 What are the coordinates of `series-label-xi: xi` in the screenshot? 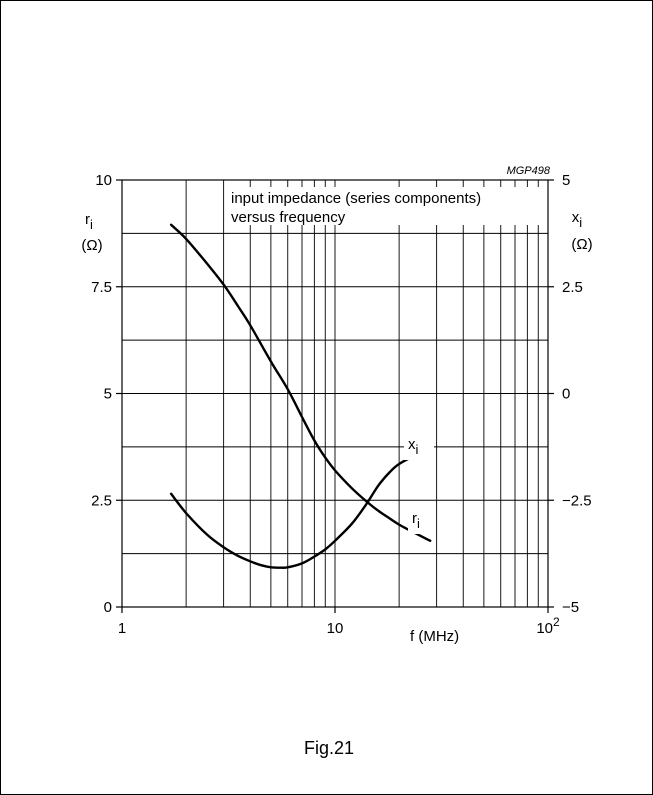 It's located at (413, 446).